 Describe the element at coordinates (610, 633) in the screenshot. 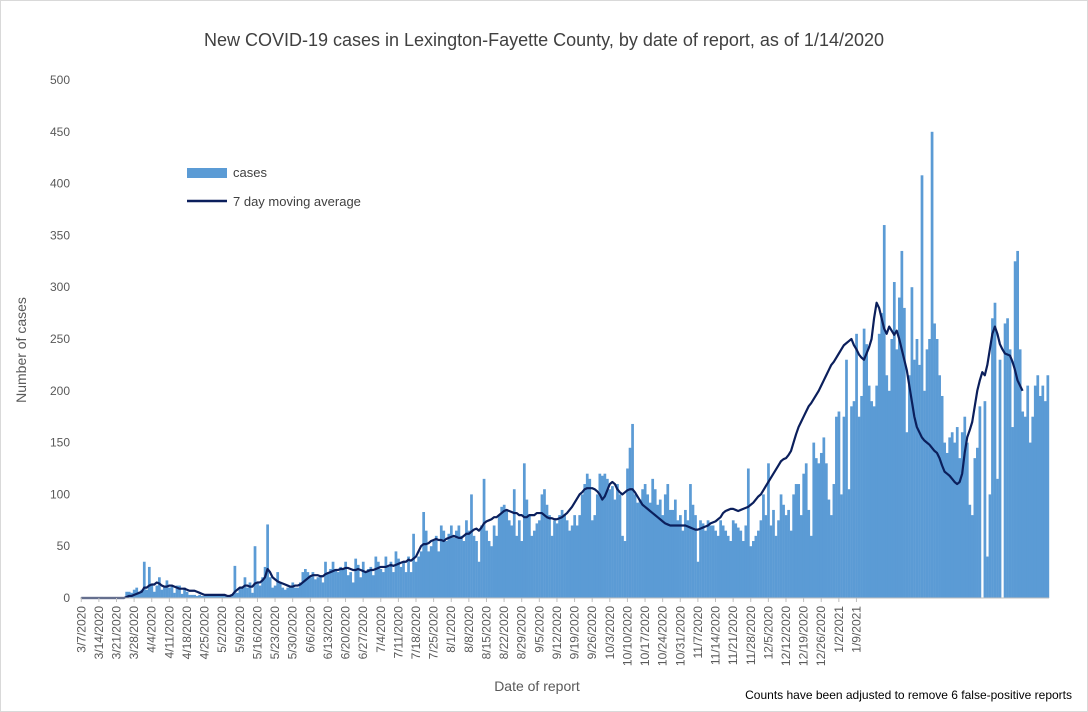

I see `x-tick-label: 10/3/2020` at that location.